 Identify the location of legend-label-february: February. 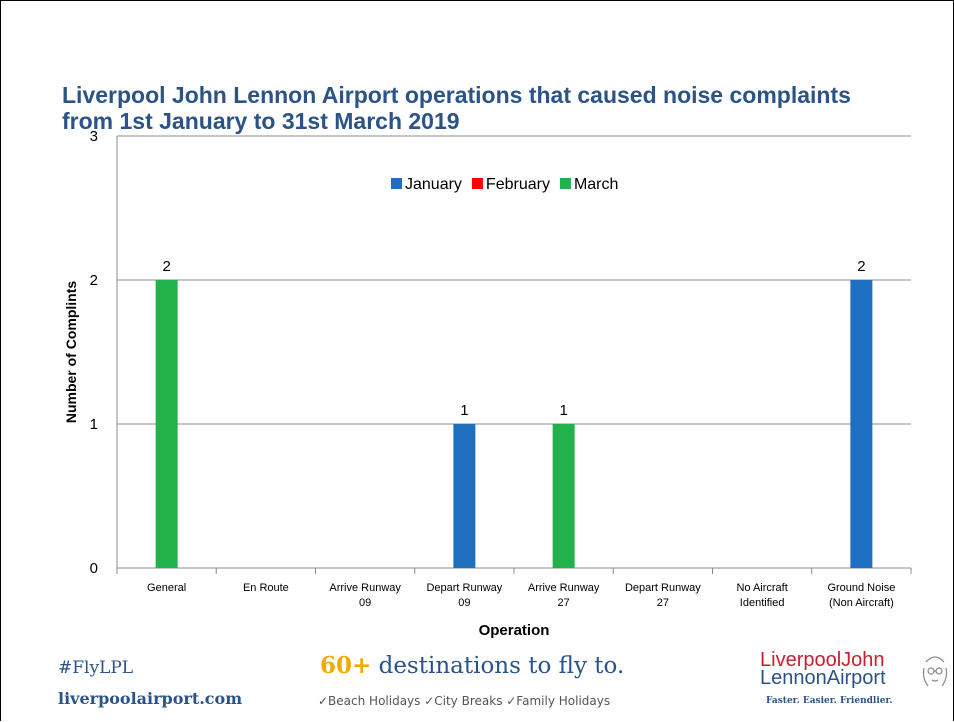
(518, 184).